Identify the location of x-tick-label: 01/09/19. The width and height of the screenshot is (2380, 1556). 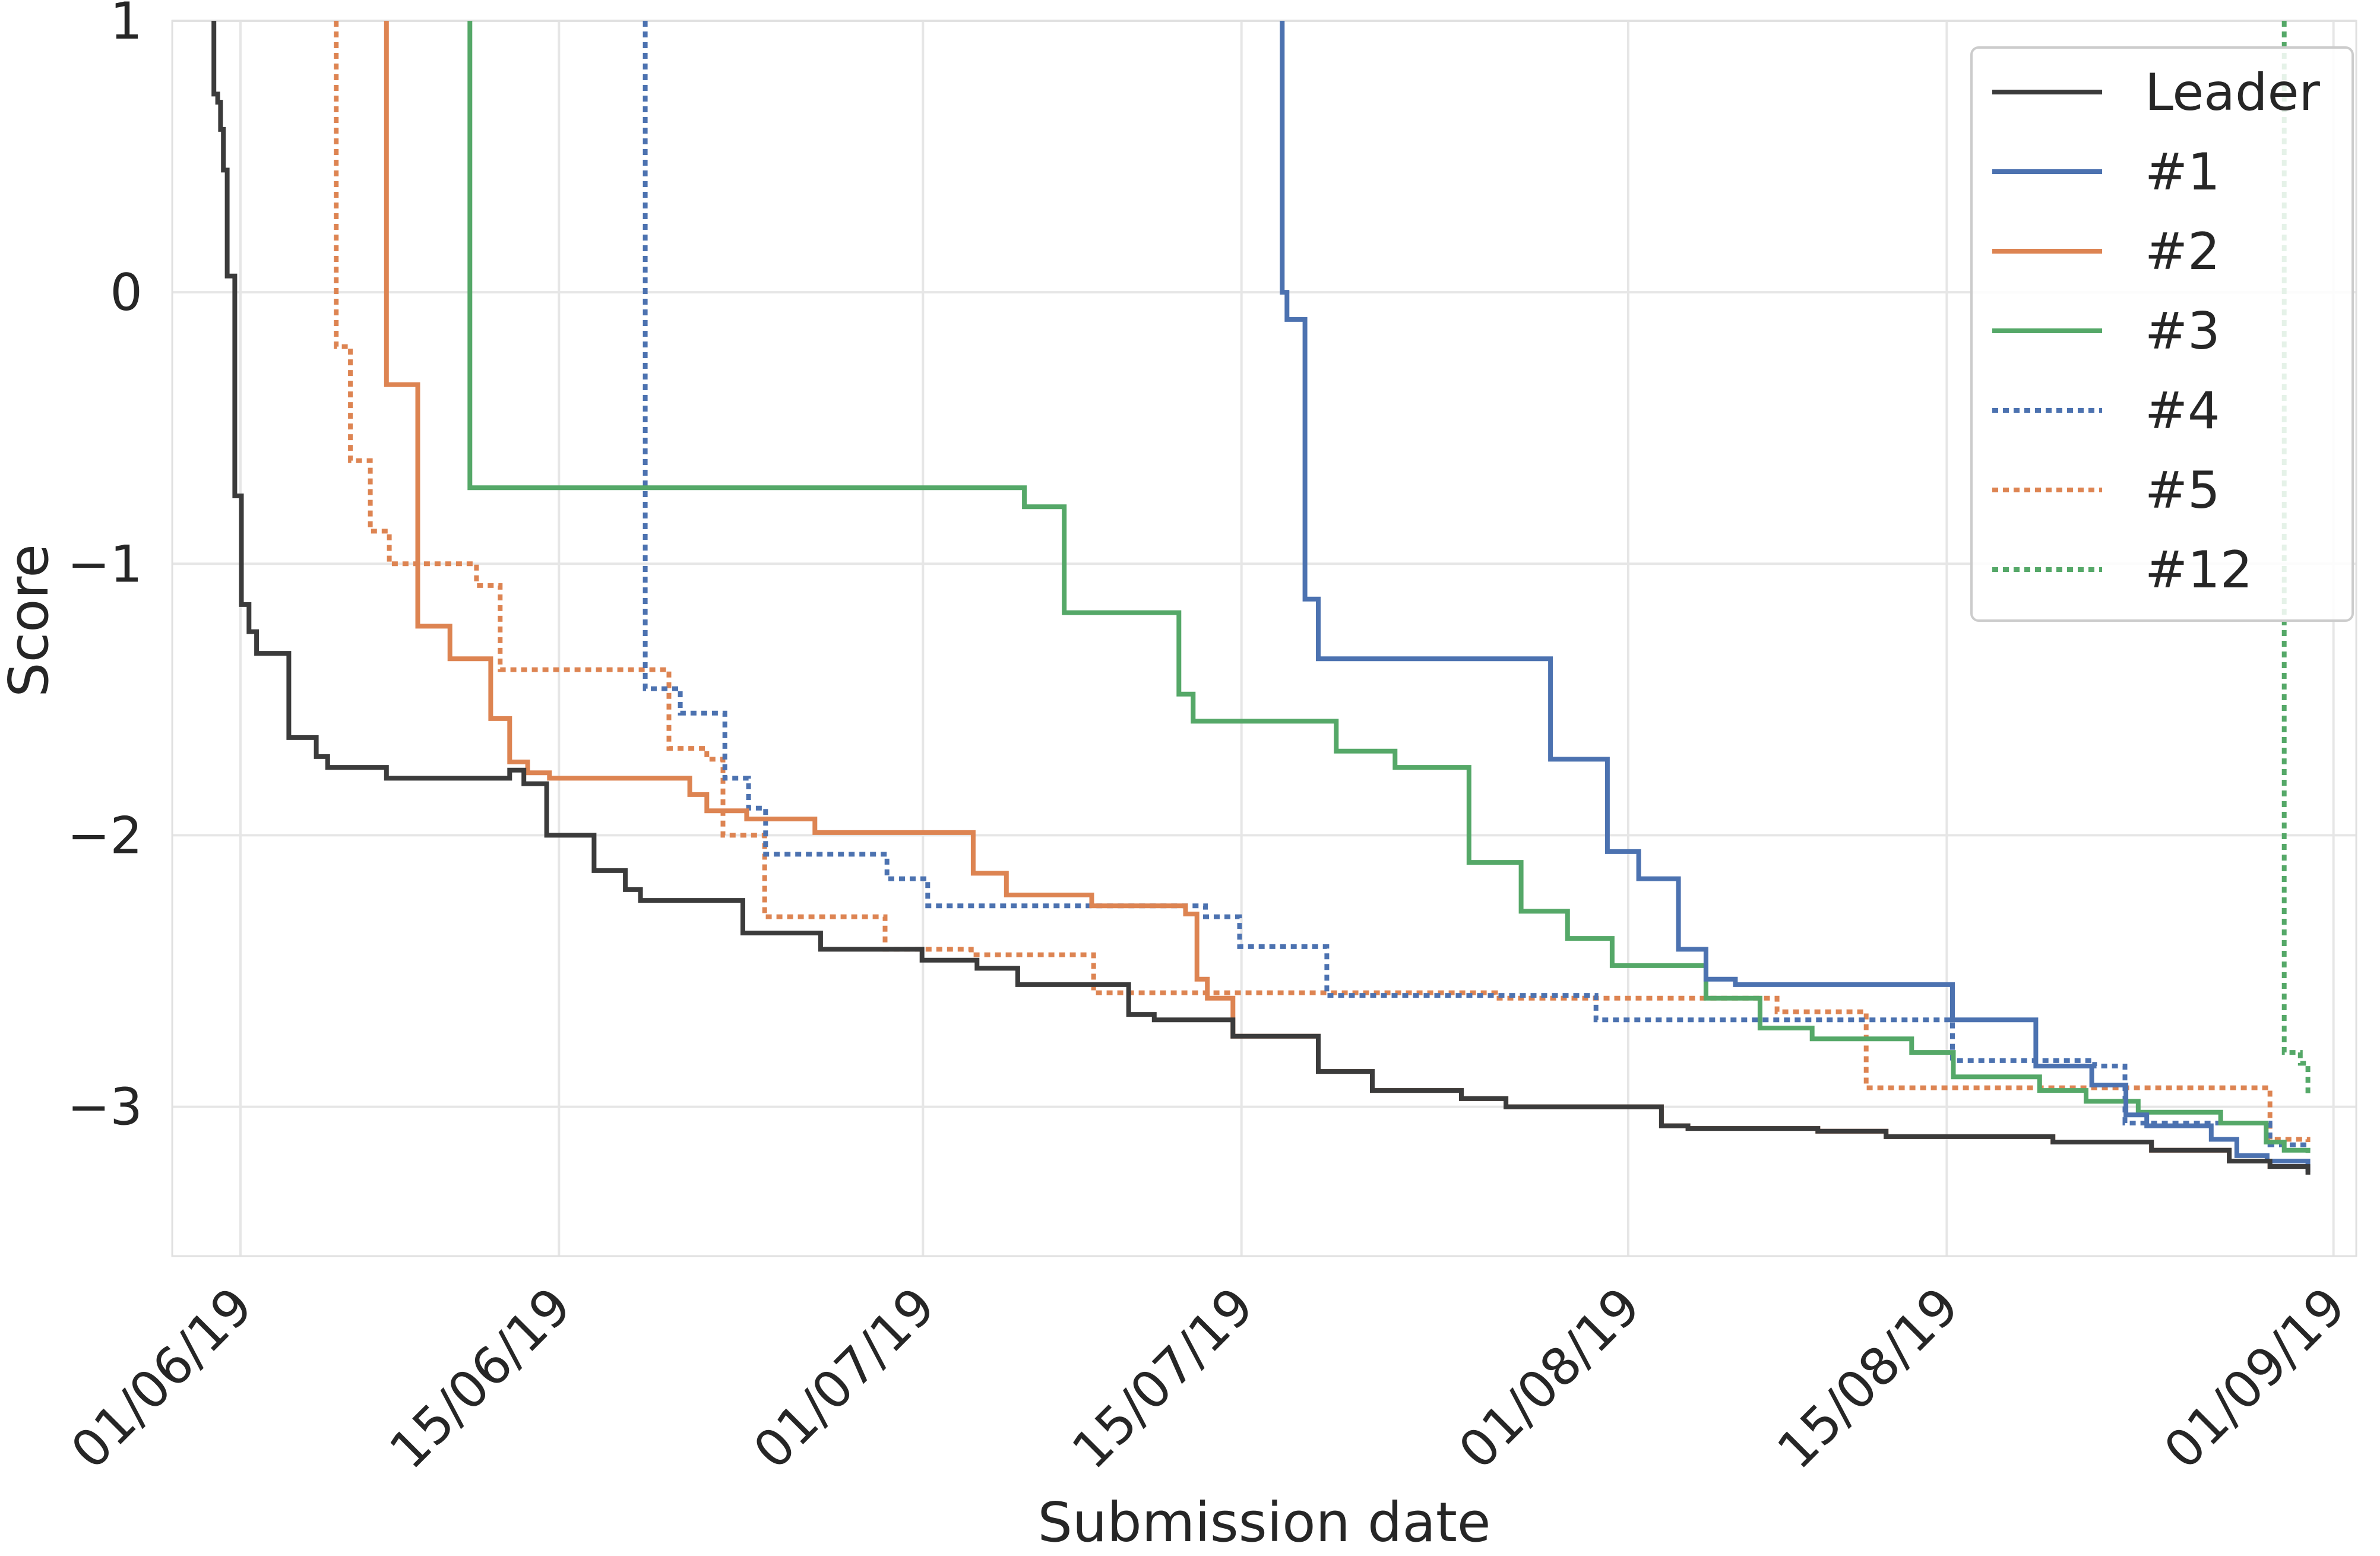
(2255, 1379).